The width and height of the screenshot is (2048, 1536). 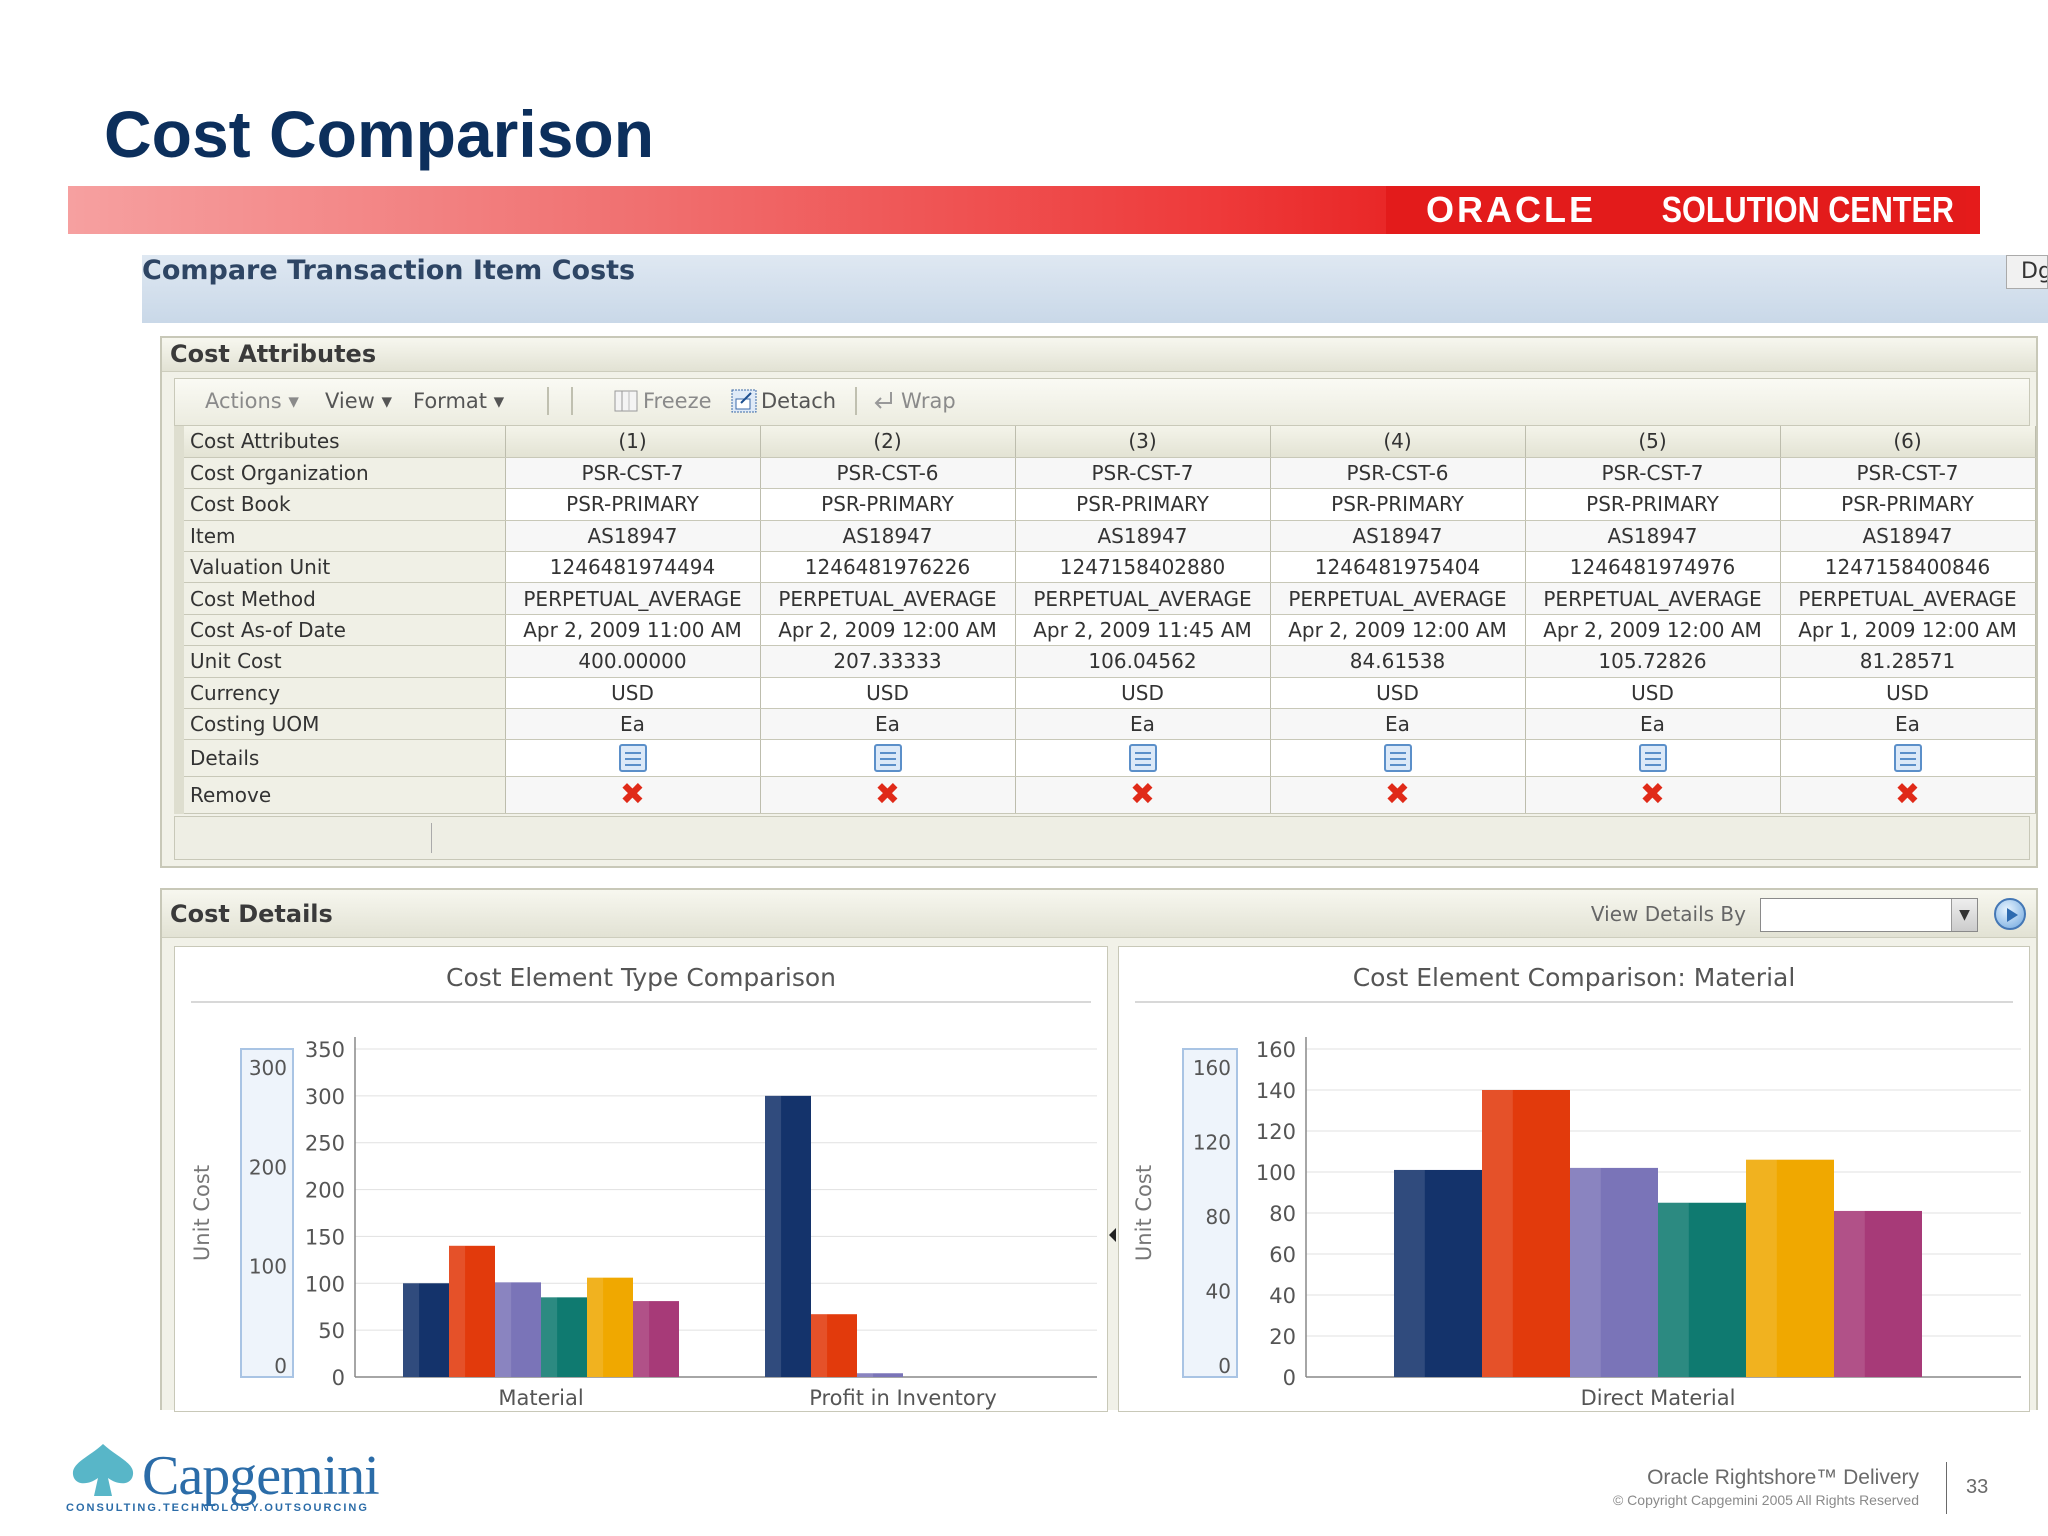 I want to click on column-header: (1), so click(x=633, y=442).